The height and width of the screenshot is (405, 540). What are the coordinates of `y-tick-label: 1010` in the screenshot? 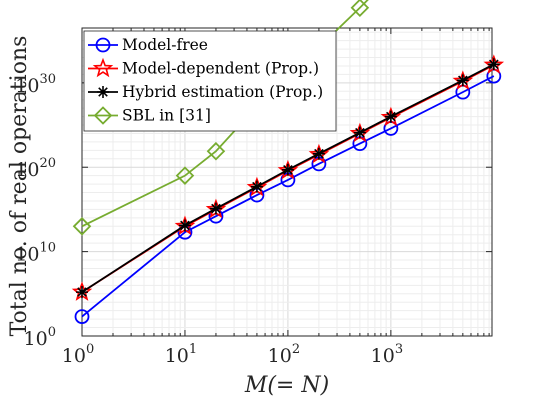 It's located at (35, 253).